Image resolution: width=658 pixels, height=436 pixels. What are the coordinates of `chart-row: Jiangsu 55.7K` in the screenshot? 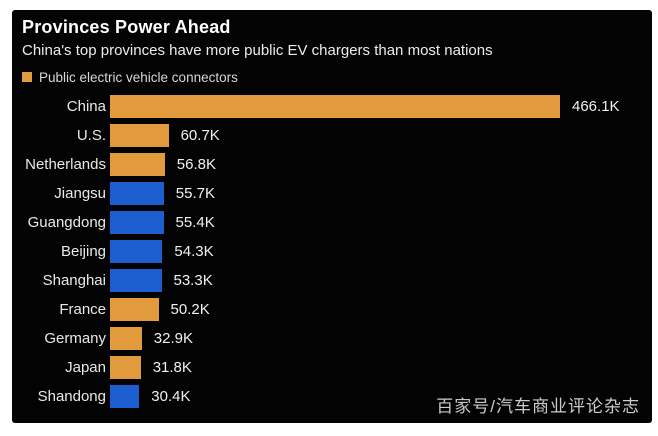 It's located at (337, 193).